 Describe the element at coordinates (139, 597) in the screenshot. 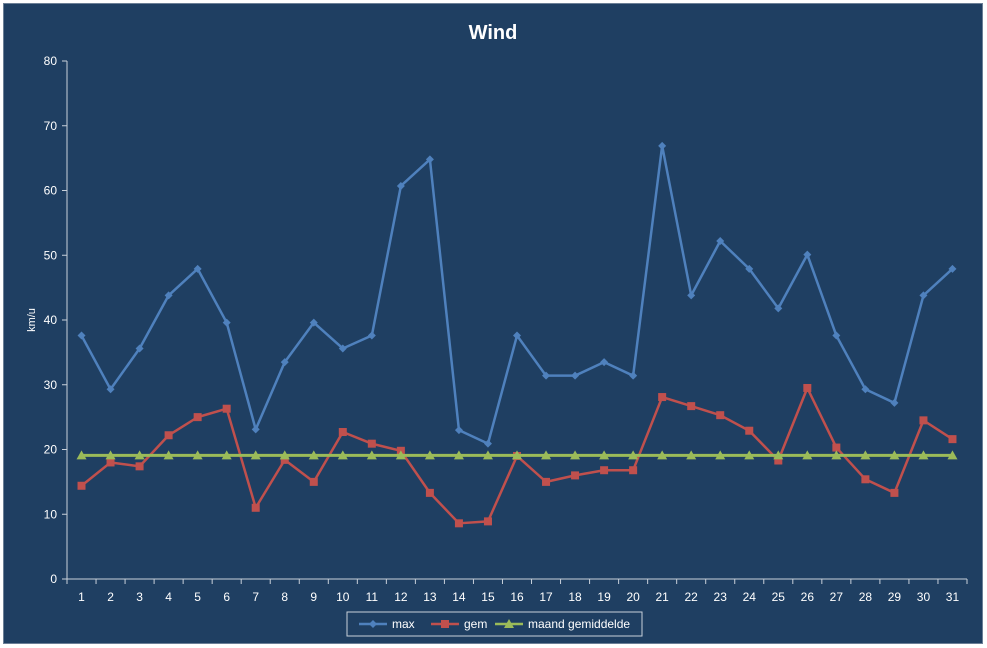

I see `x-tick-label: 3` at that location.